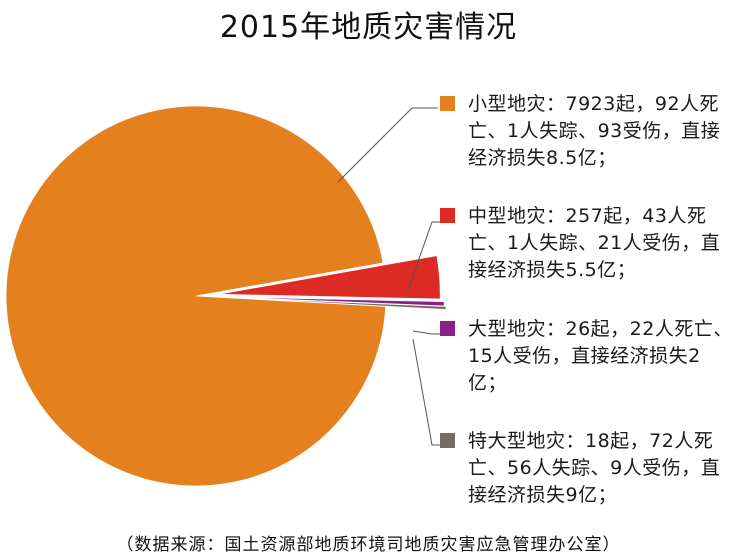  What do you see at coordinates (368, 27) in the screenshot?
I see `chart-title: 2015年地质灾害情况` at bounding box center [368, 27].